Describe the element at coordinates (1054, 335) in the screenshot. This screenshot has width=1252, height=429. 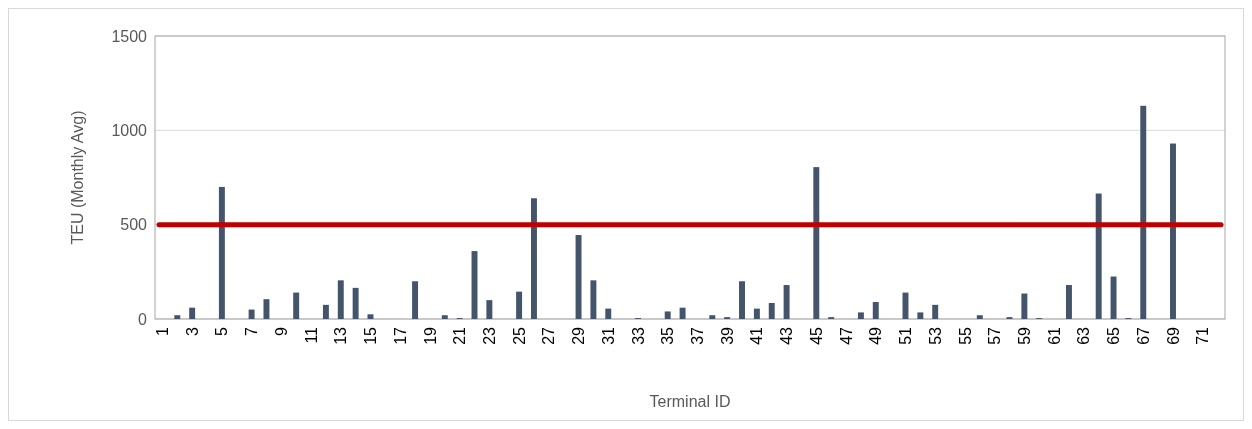
I see `x-tick-label: 61` at that location.